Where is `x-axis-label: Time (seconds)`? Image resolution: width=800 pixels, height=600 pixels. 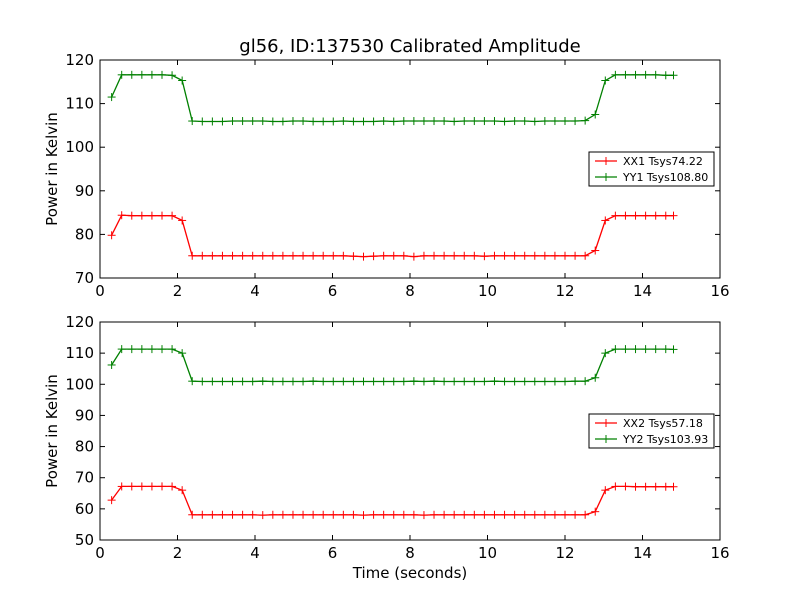 x-axis-label: Time (seconds) is located at coordinates (410, 573).